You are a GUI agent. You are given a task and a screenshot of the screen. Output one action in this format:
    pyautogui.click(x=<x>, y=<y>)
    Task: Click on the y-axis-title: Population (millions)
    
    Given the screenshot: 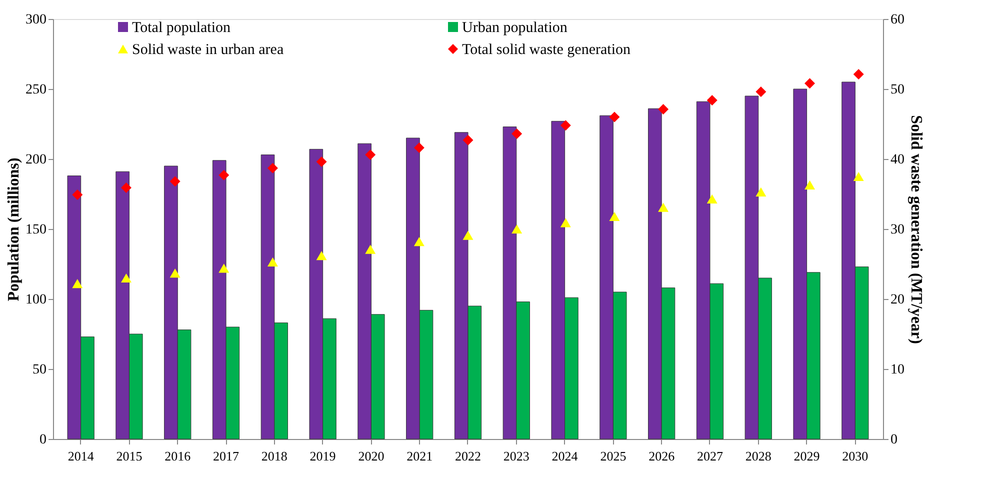 What is the action you would take?
    pyautogui.click(x=14, y=230)
    